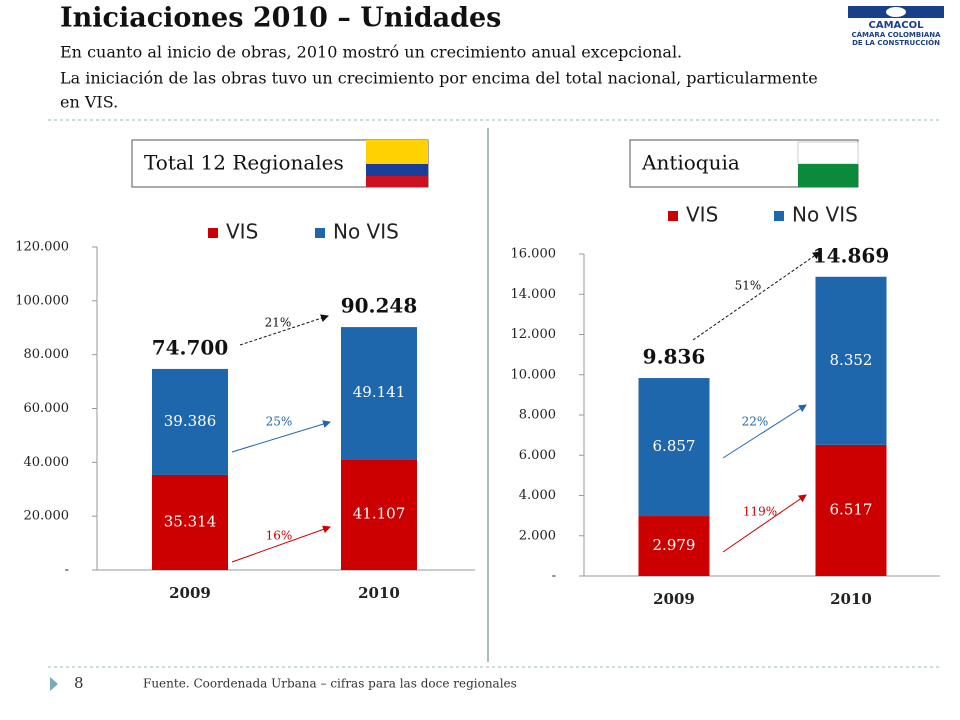 This screenshot has width=960, height=720. What do you see at coordinates (851, 255) in the screenshot?
I see `total-label: 14.869` at bounding box center [851, 255].